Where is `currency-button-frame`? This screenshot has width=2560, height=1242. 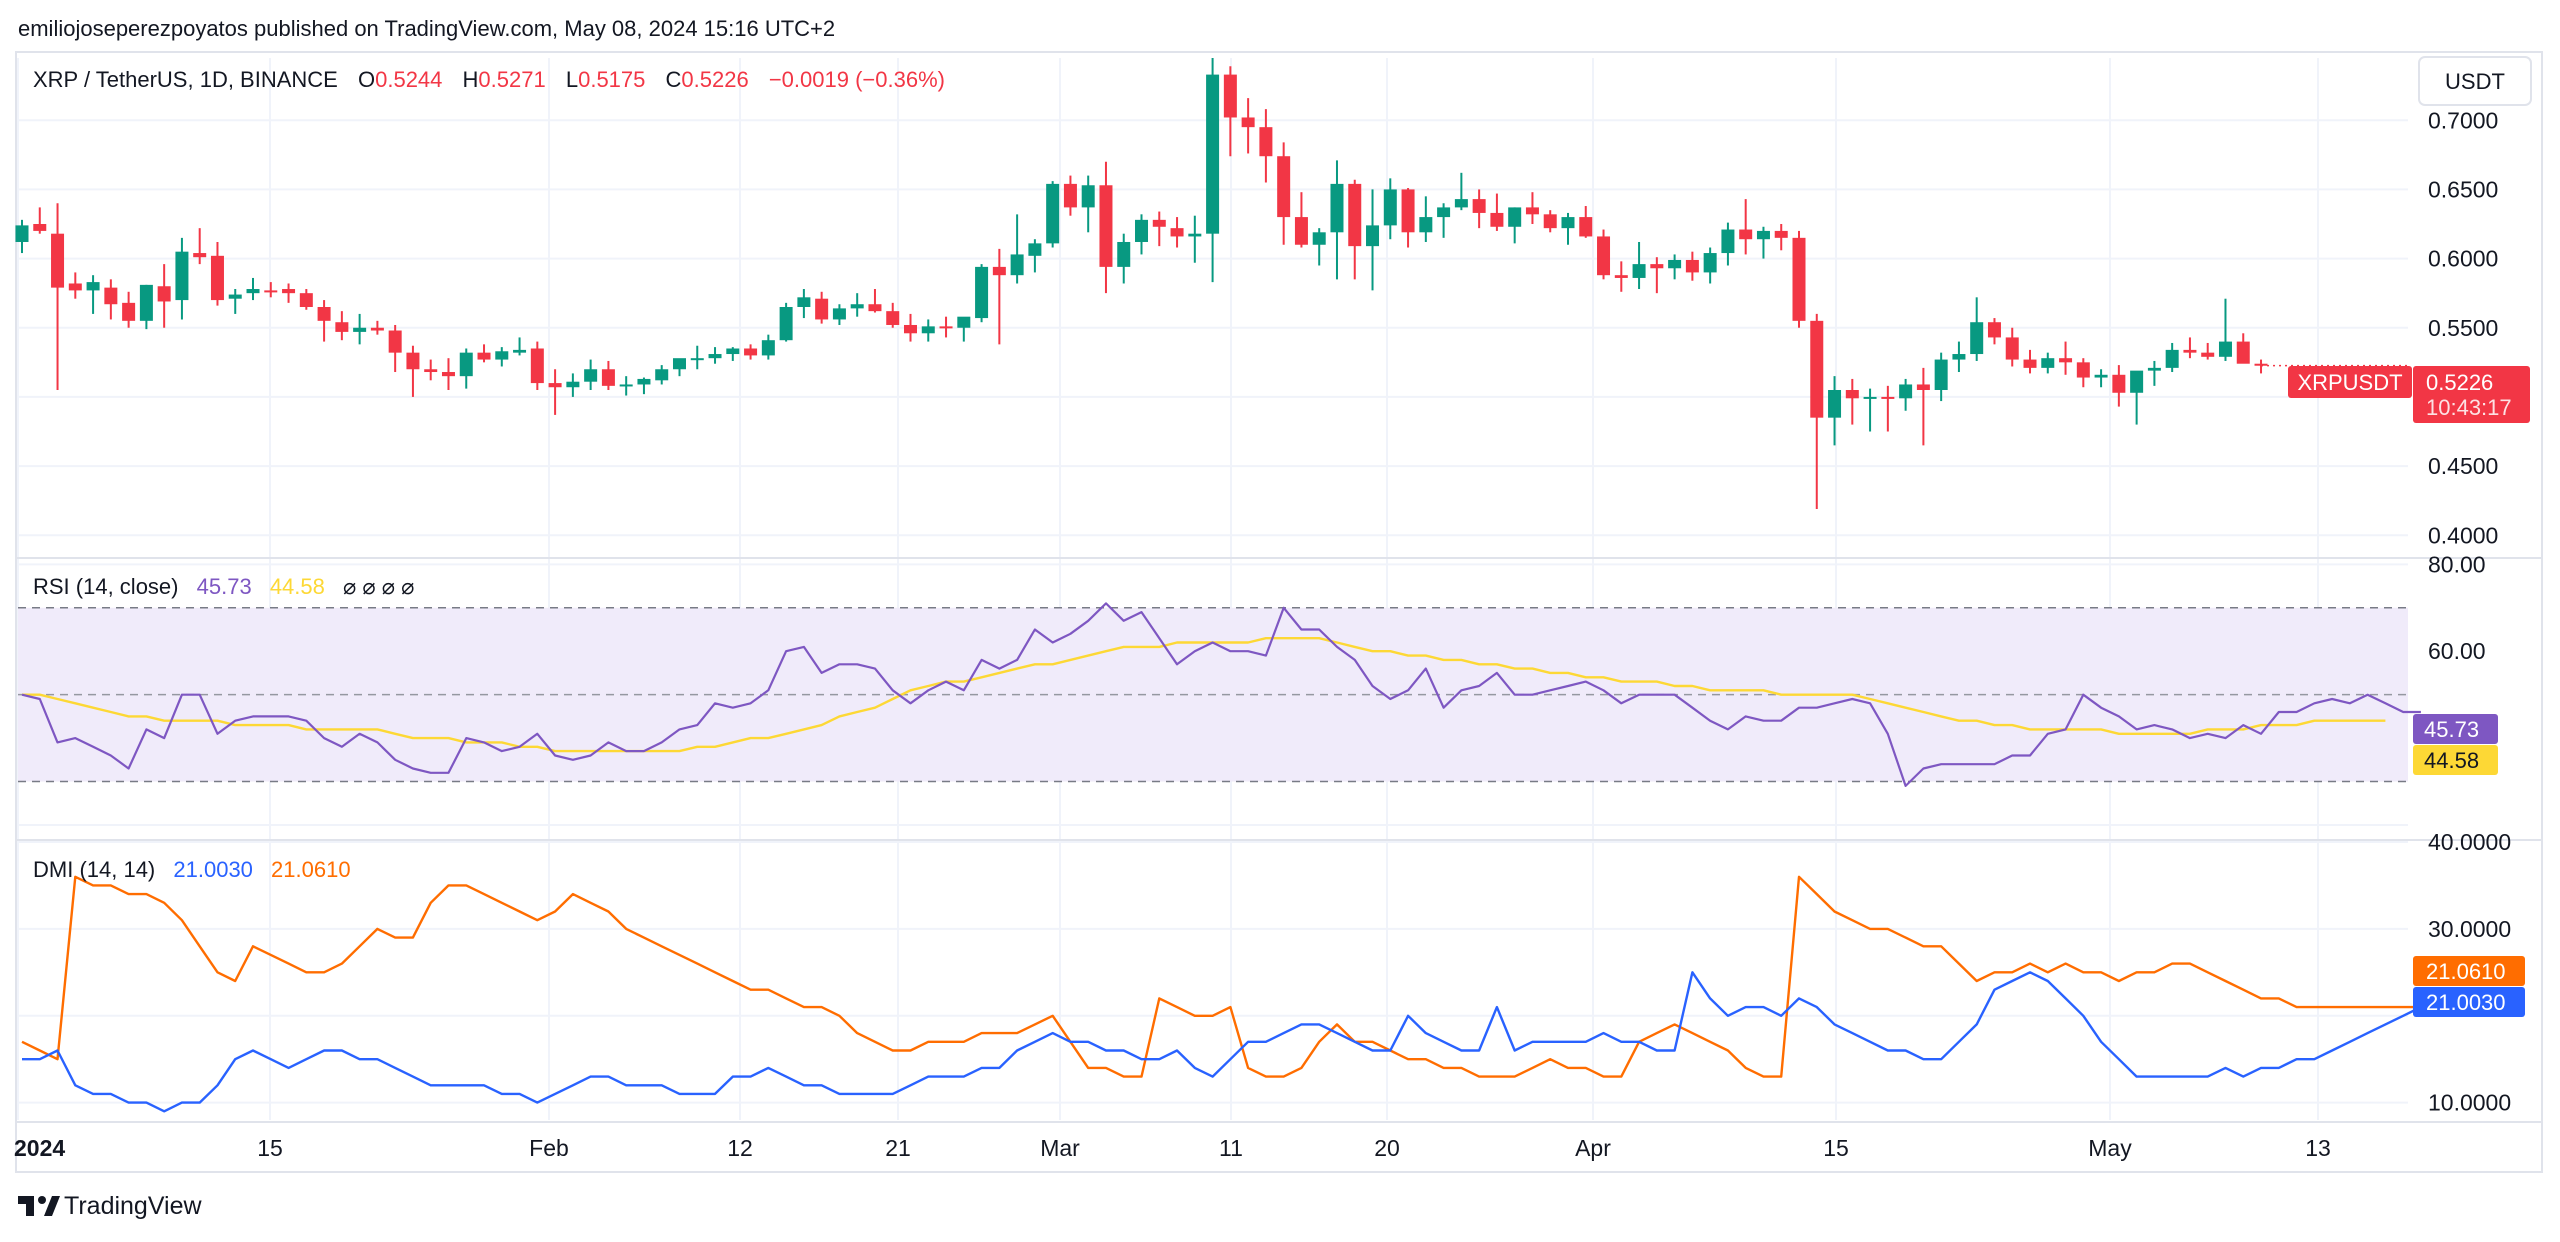 currency-button-frame is located at coordinates (2475, 81).